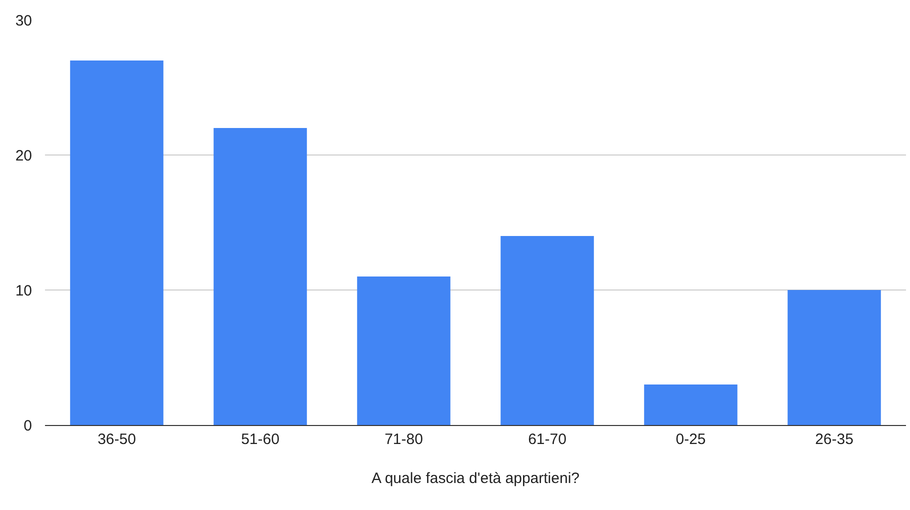  I want to click on x-tick-label: 71-80, so click(403, 439).